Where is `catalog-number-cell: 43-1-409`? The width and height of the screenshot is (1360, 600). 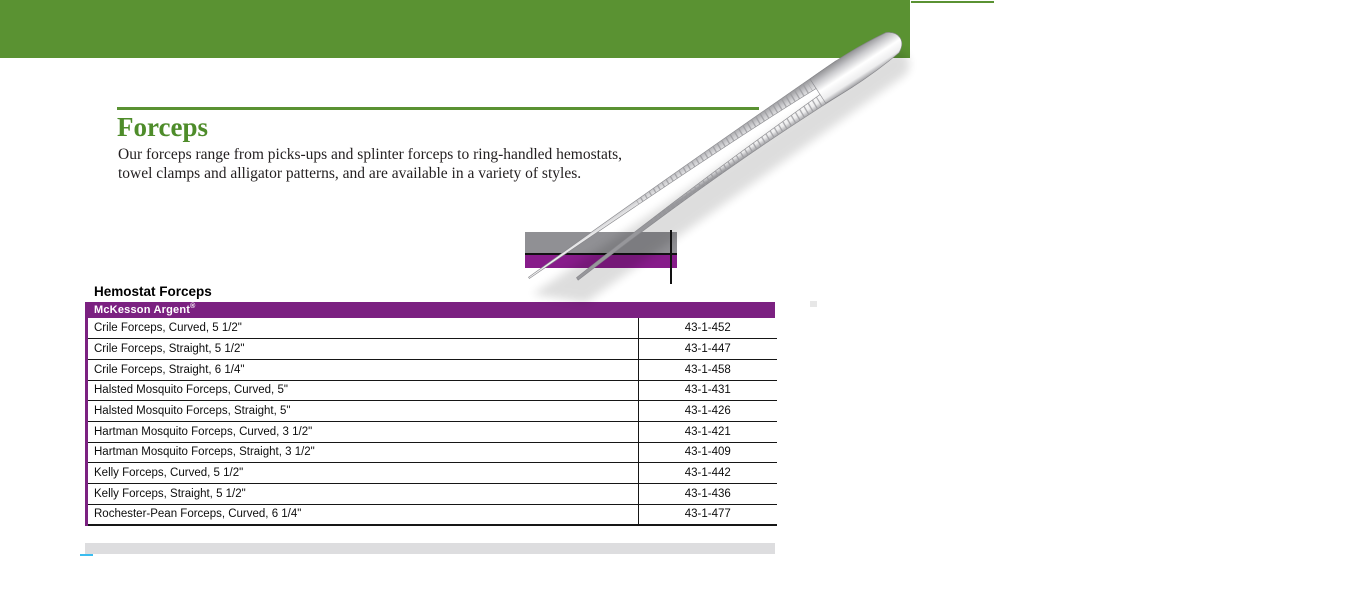
catalog-number-cell: 43-1-409 is located at coordinates (707, 453).